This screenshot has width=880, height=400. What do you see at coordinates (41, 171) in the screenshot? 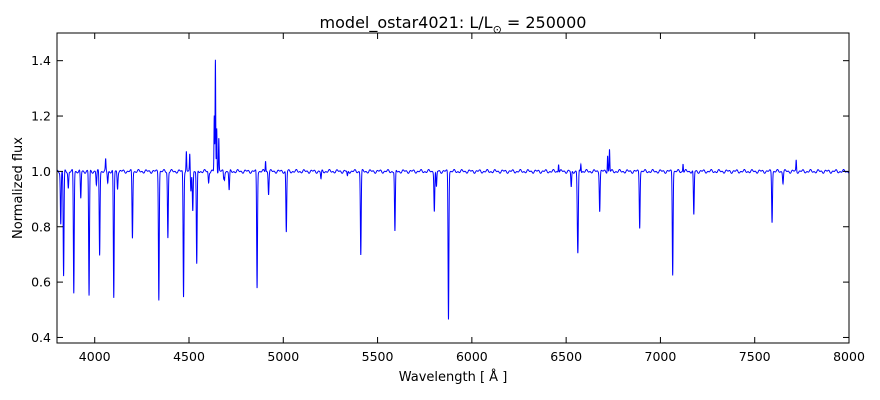
I see `y-tick-label: 1.0` at bounding box center [41, 171].